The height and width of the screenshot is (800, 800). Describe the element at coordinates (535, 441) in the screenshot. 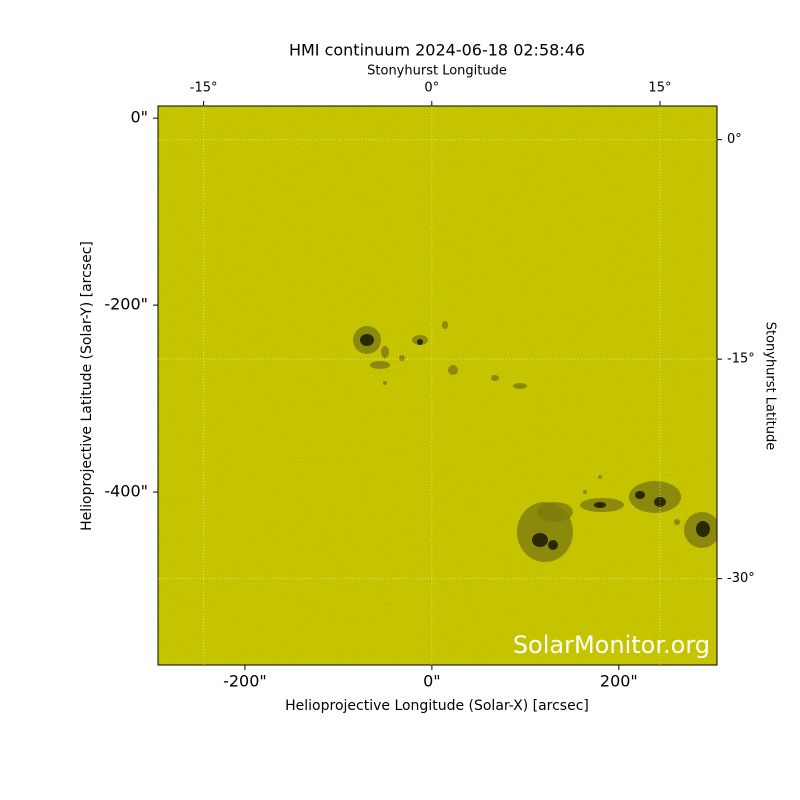

I see `sunspots` at that location.